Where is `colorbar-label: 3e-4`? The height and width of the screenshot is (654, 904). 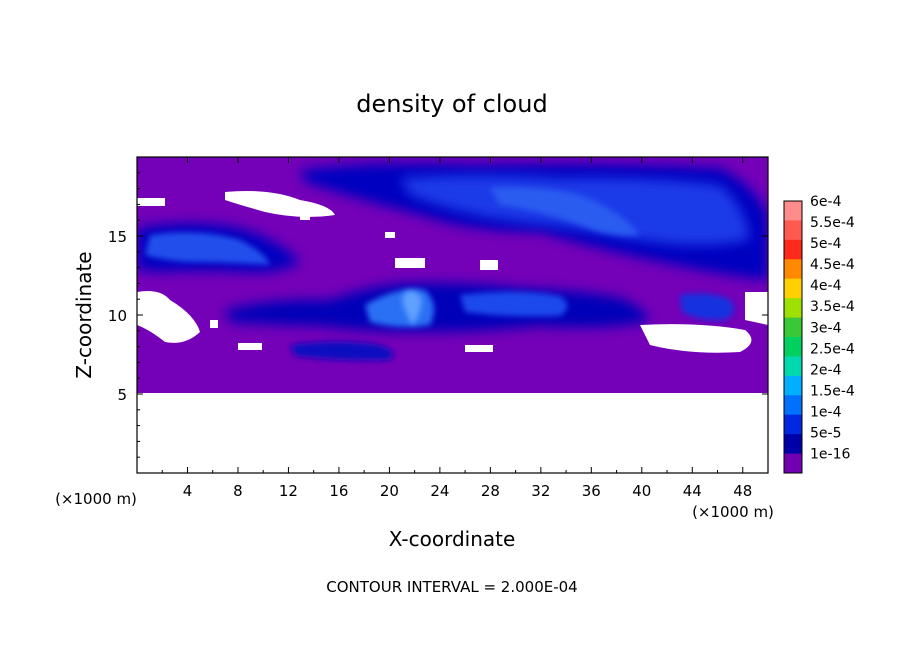 colorbar-label: 3e-4 is located at coordinates (826, 328).